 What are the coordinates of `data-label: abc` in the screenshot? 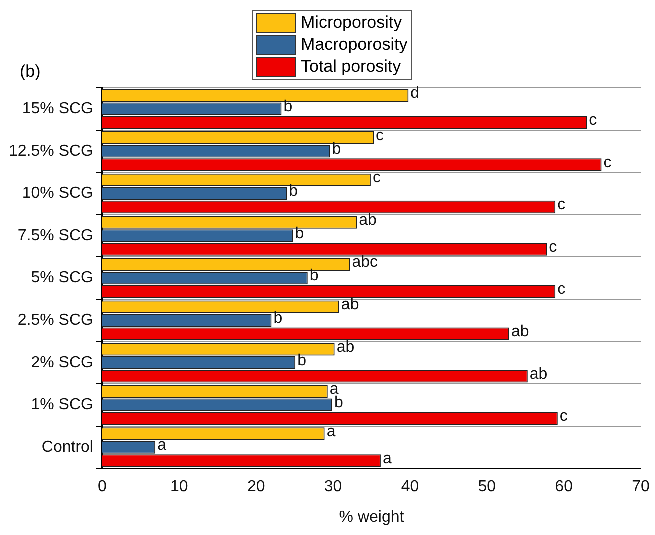 It's located at (365, 263).